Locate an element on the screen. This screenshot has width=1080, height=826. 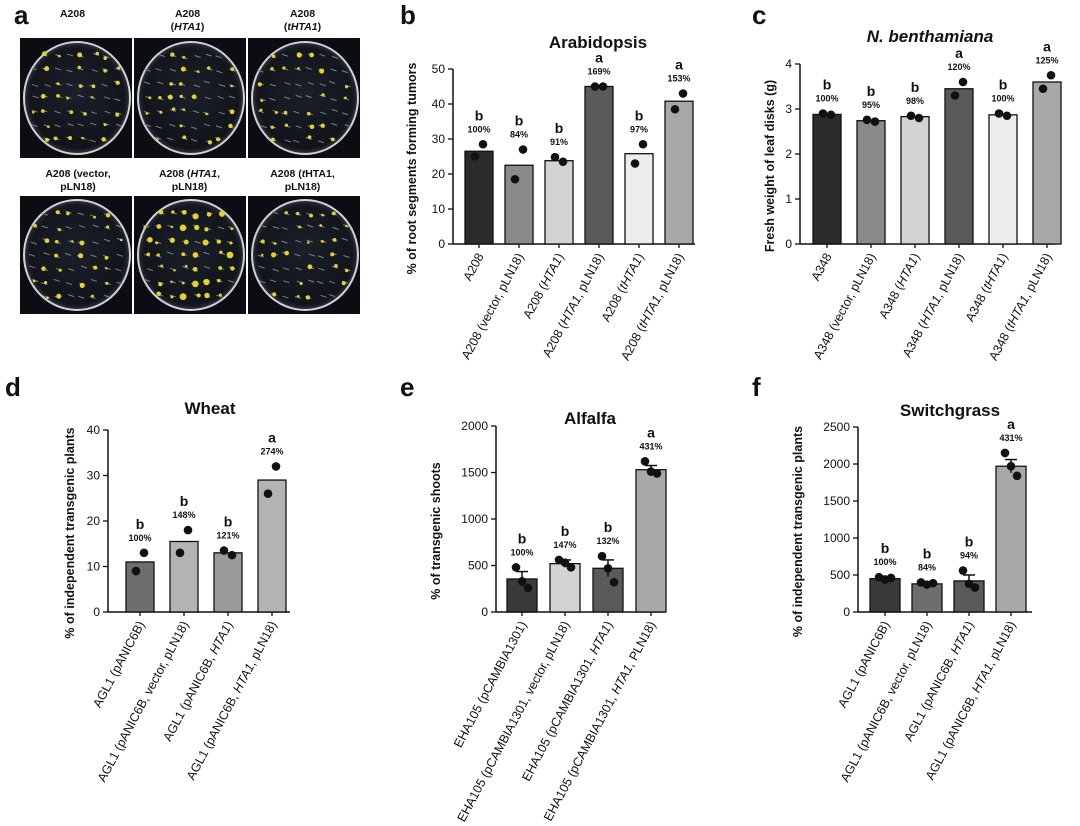
percent-label: 121% is located at coordinates (227, 536).